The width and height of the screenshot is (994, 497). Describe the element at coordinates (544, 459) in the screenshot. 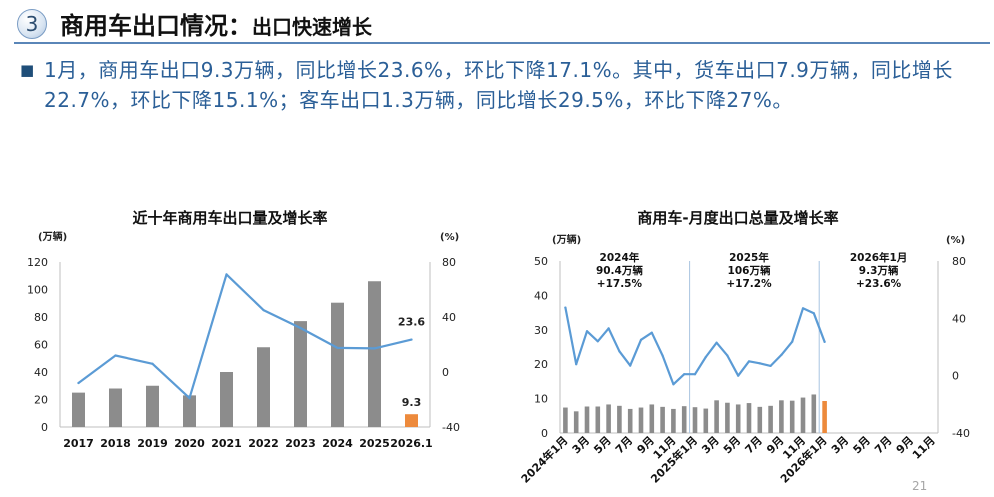

I see `x-tick-label: 2024年1月` at that location.